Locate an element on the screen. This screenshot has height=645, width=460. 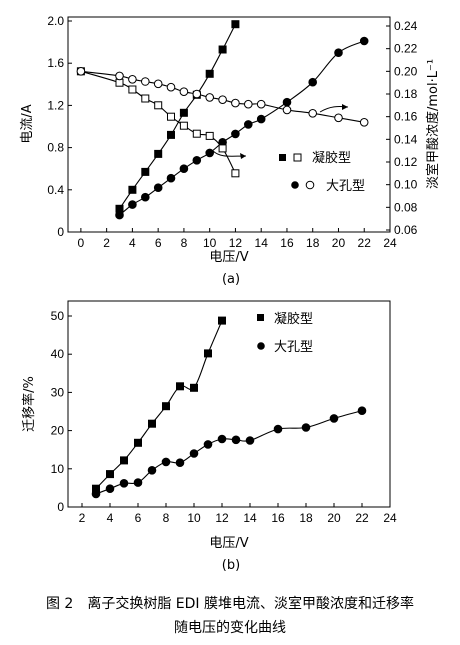
y-tick-label-a: 1.2 is located at coordinates (55, 105).